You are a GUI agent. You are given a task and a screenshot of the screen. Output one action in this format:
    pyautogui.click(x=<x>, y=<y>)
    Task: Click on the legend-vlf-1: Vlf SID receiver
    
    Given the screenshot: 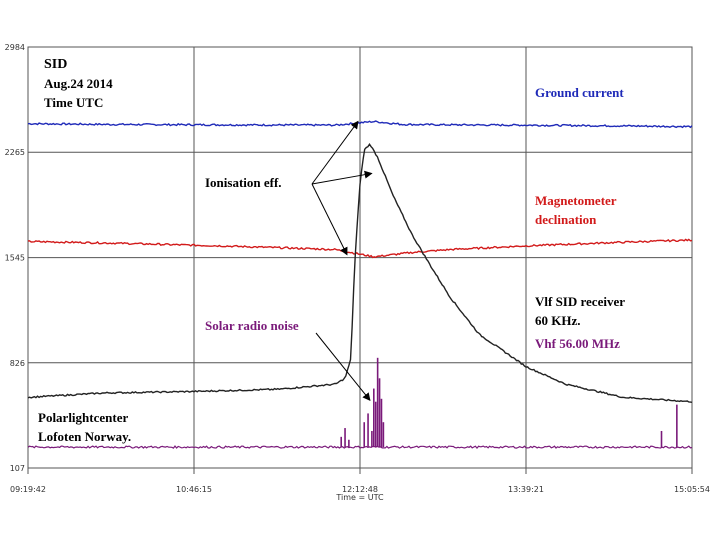 What is the action you would take?
    pyautogui.click(x=580, y=301)
    